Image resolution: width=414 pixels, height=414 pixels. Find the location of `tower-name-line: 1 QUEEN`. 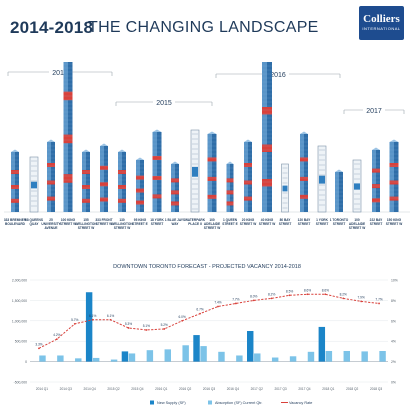

tower-name-line: 1 QUEEN is located at coordinates (230, 220).